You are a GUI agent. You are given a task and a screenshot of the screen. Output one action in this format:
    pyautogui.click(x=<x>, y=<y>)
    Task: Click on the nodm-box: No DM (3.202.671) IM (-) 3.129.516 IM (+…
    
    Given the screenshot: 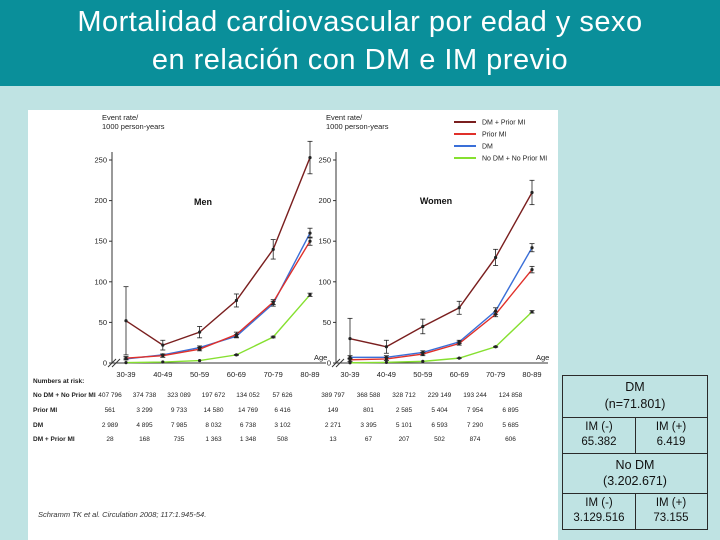 What is the action you would take?
    pyautogui.click(x=635, y=491)
    